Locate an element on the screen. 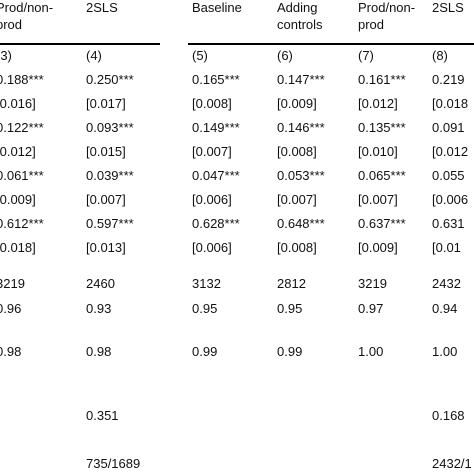 The height and width of the screenshot is (474, 474). table-cell: 0.628*** is located at coordinates (216, 223).